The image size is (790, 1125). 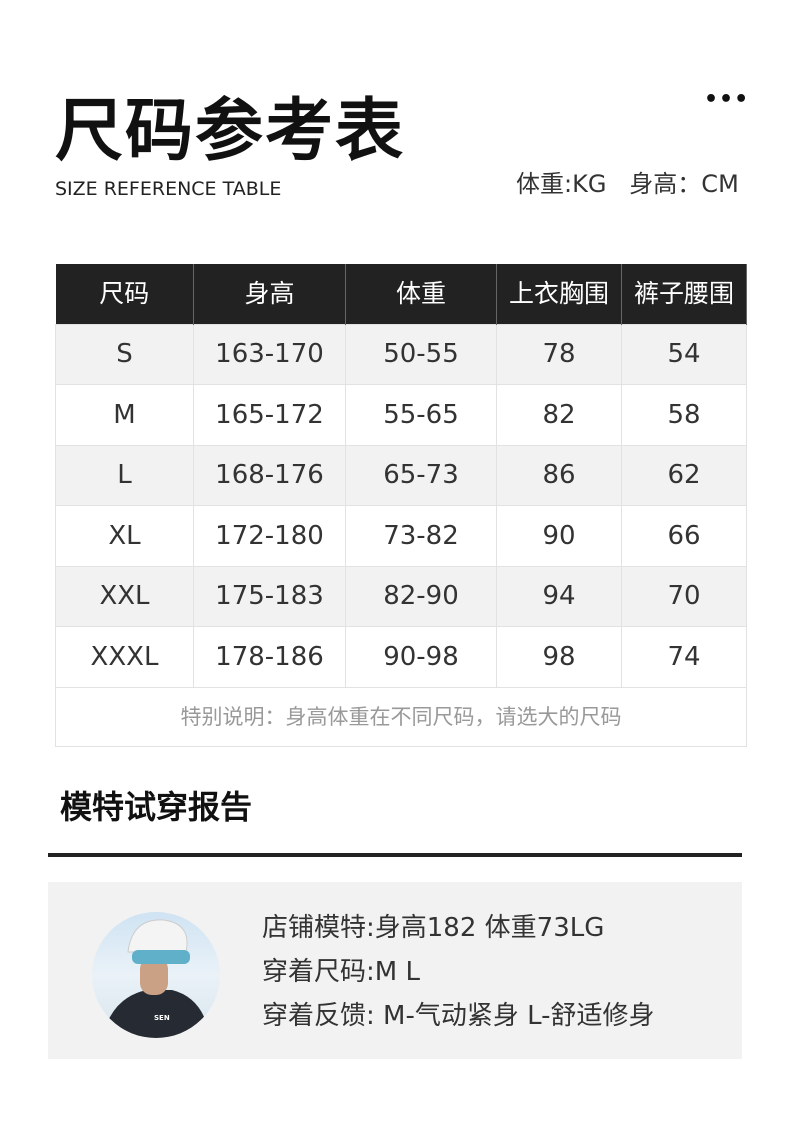 I want to click on table-header: 尺码 身高 体重 上衣胸围 裤子腰围, so click(x=401, y=294).